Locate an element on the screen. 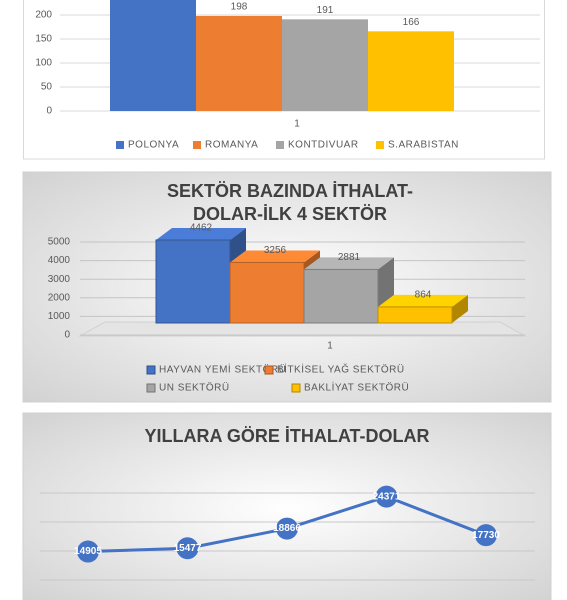 The image size is (567, 600). floor is located at coordinates (302, 329).